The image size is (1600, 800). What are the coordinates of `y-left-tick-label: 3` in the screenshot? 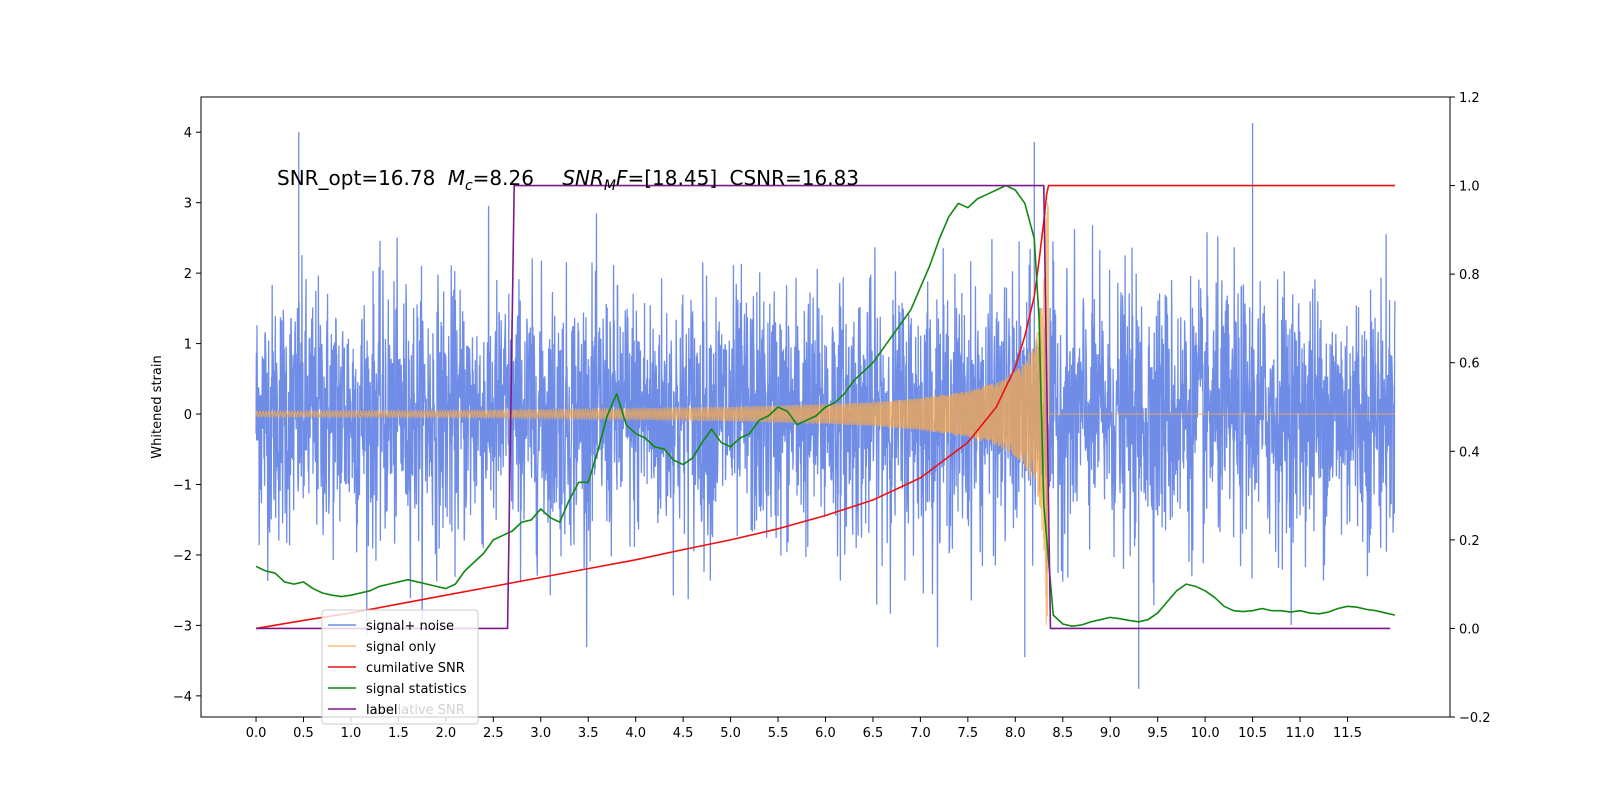 It's located at (188, 204).